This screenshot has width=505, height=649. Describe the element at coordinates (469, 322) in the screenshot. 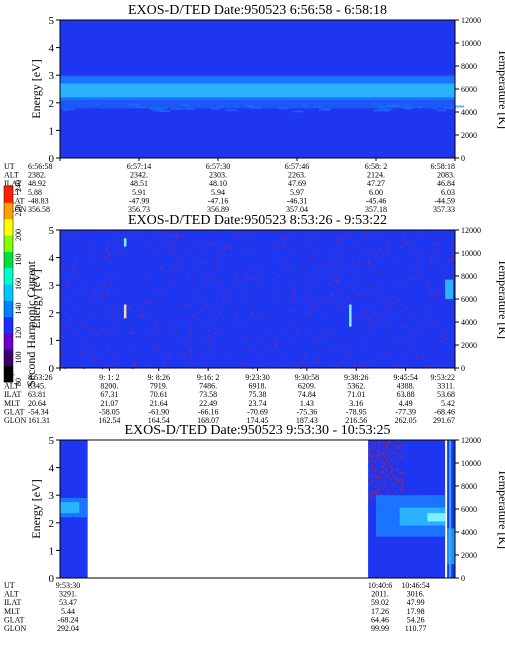

I see `y2-tick-label: 4000` at that location.